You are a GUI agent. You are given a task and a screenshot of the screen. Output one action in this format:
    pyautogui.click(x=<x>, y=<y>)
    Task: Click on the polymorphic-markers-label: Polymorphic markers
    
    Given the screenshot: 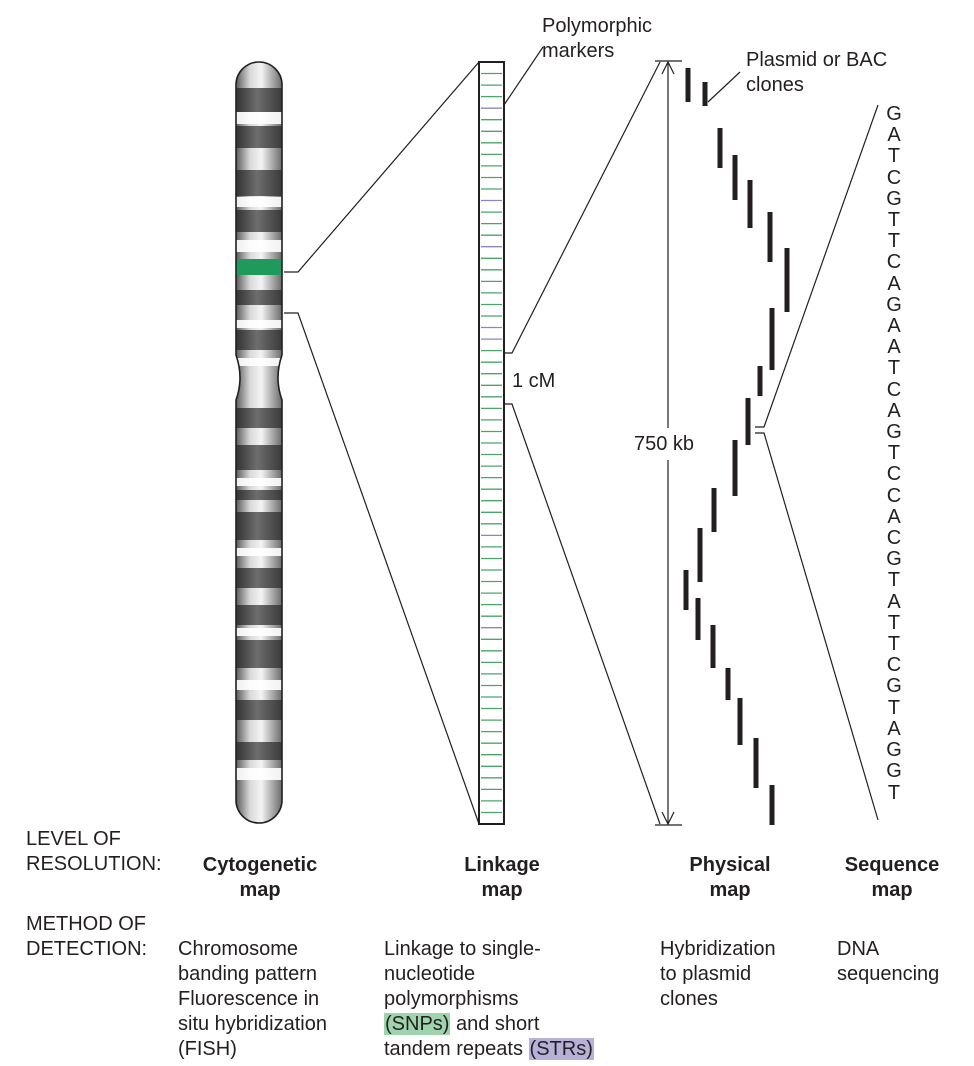 What is the action you would take?
    pyautogui.click(x=597, y=38)
    